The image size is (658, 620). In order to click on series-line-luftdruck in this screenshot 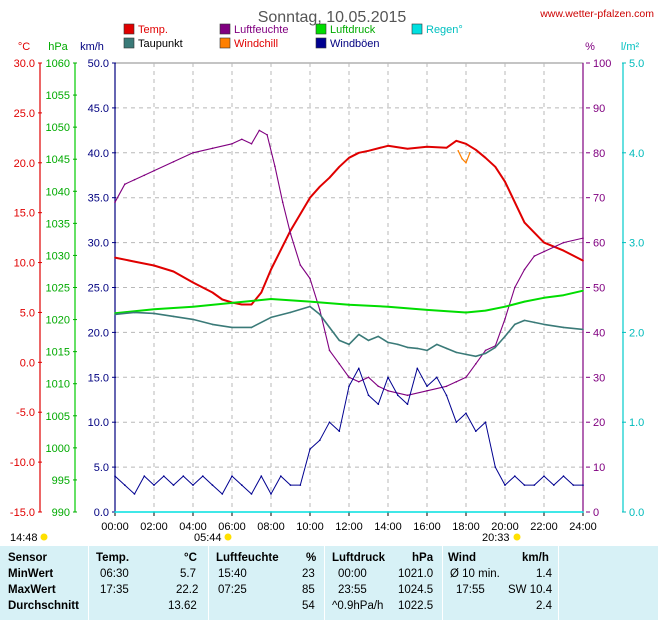, I will do `click(349, 302)`.